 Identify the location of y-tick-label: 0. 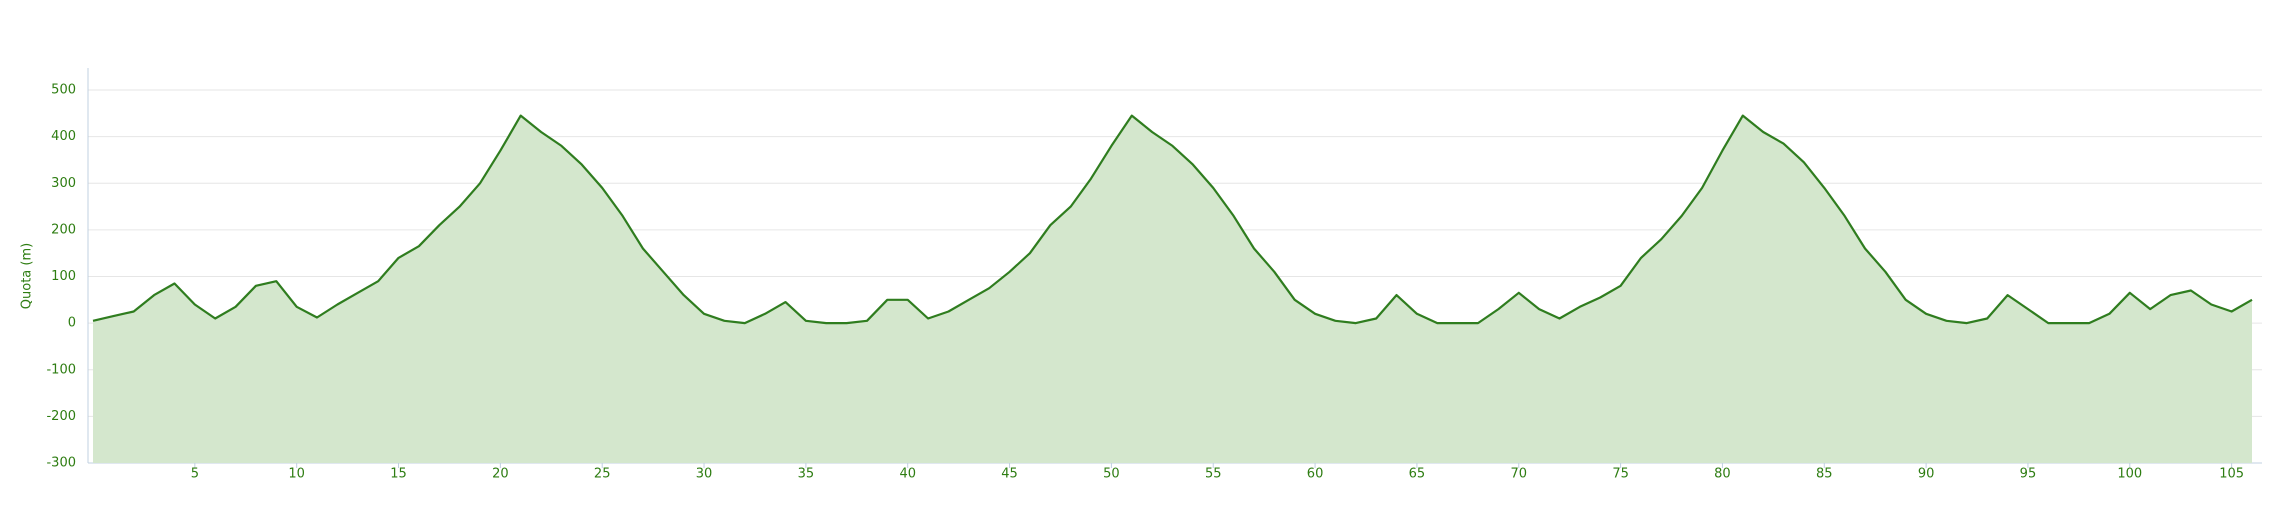
(72, 323).